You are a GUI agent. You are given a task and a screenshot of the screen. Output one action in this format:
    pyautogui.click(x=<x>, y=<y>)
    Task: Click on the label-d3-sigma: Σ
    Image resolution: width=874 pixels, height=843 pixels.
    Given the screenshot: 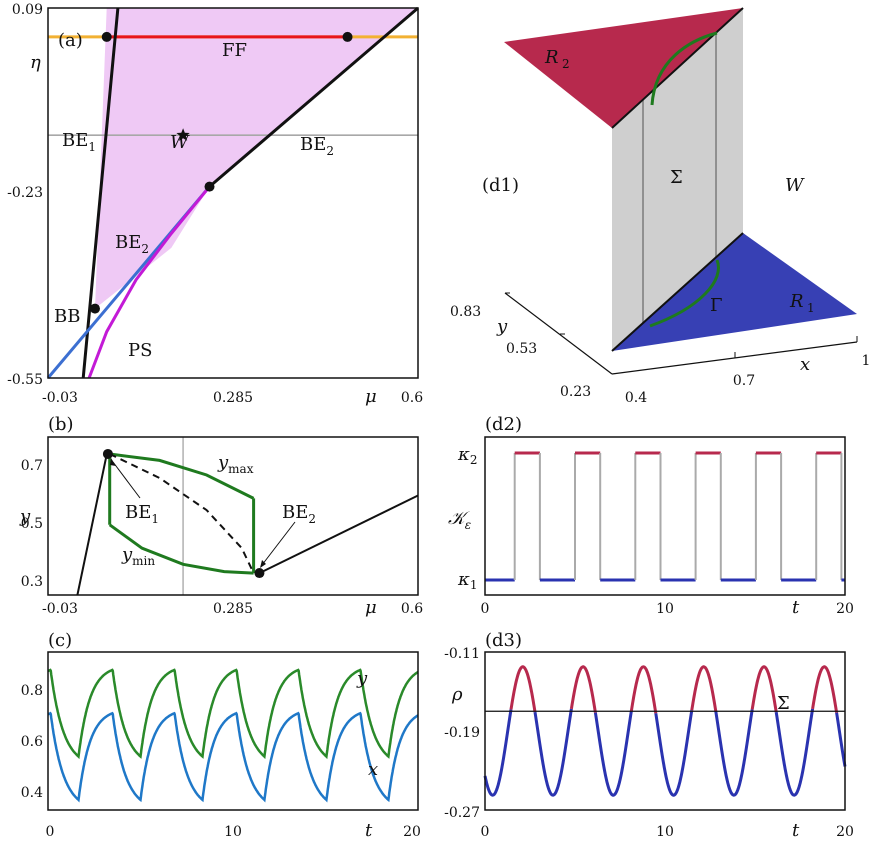 What is the action you would take?
    pyautogui.click(x=783, y=703)
    